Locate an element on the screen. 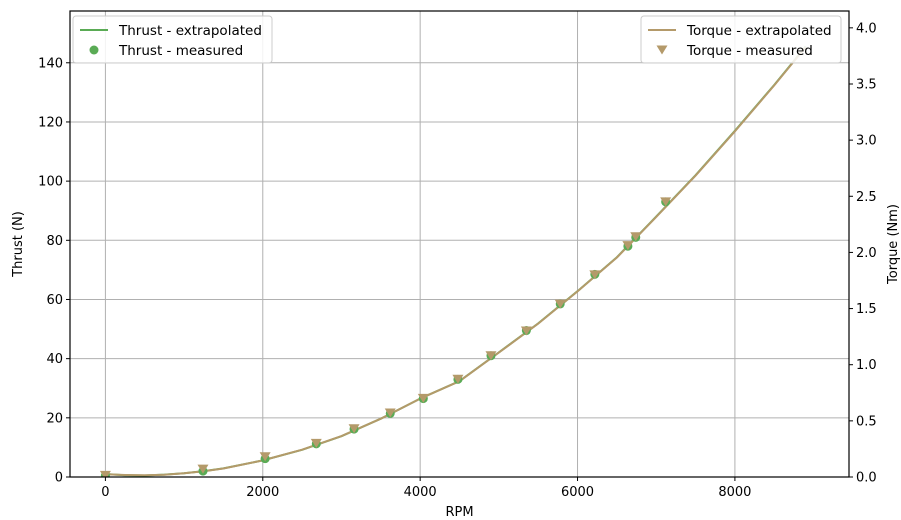  x-tick-label: 2000 is located at coordinates (262, 492).